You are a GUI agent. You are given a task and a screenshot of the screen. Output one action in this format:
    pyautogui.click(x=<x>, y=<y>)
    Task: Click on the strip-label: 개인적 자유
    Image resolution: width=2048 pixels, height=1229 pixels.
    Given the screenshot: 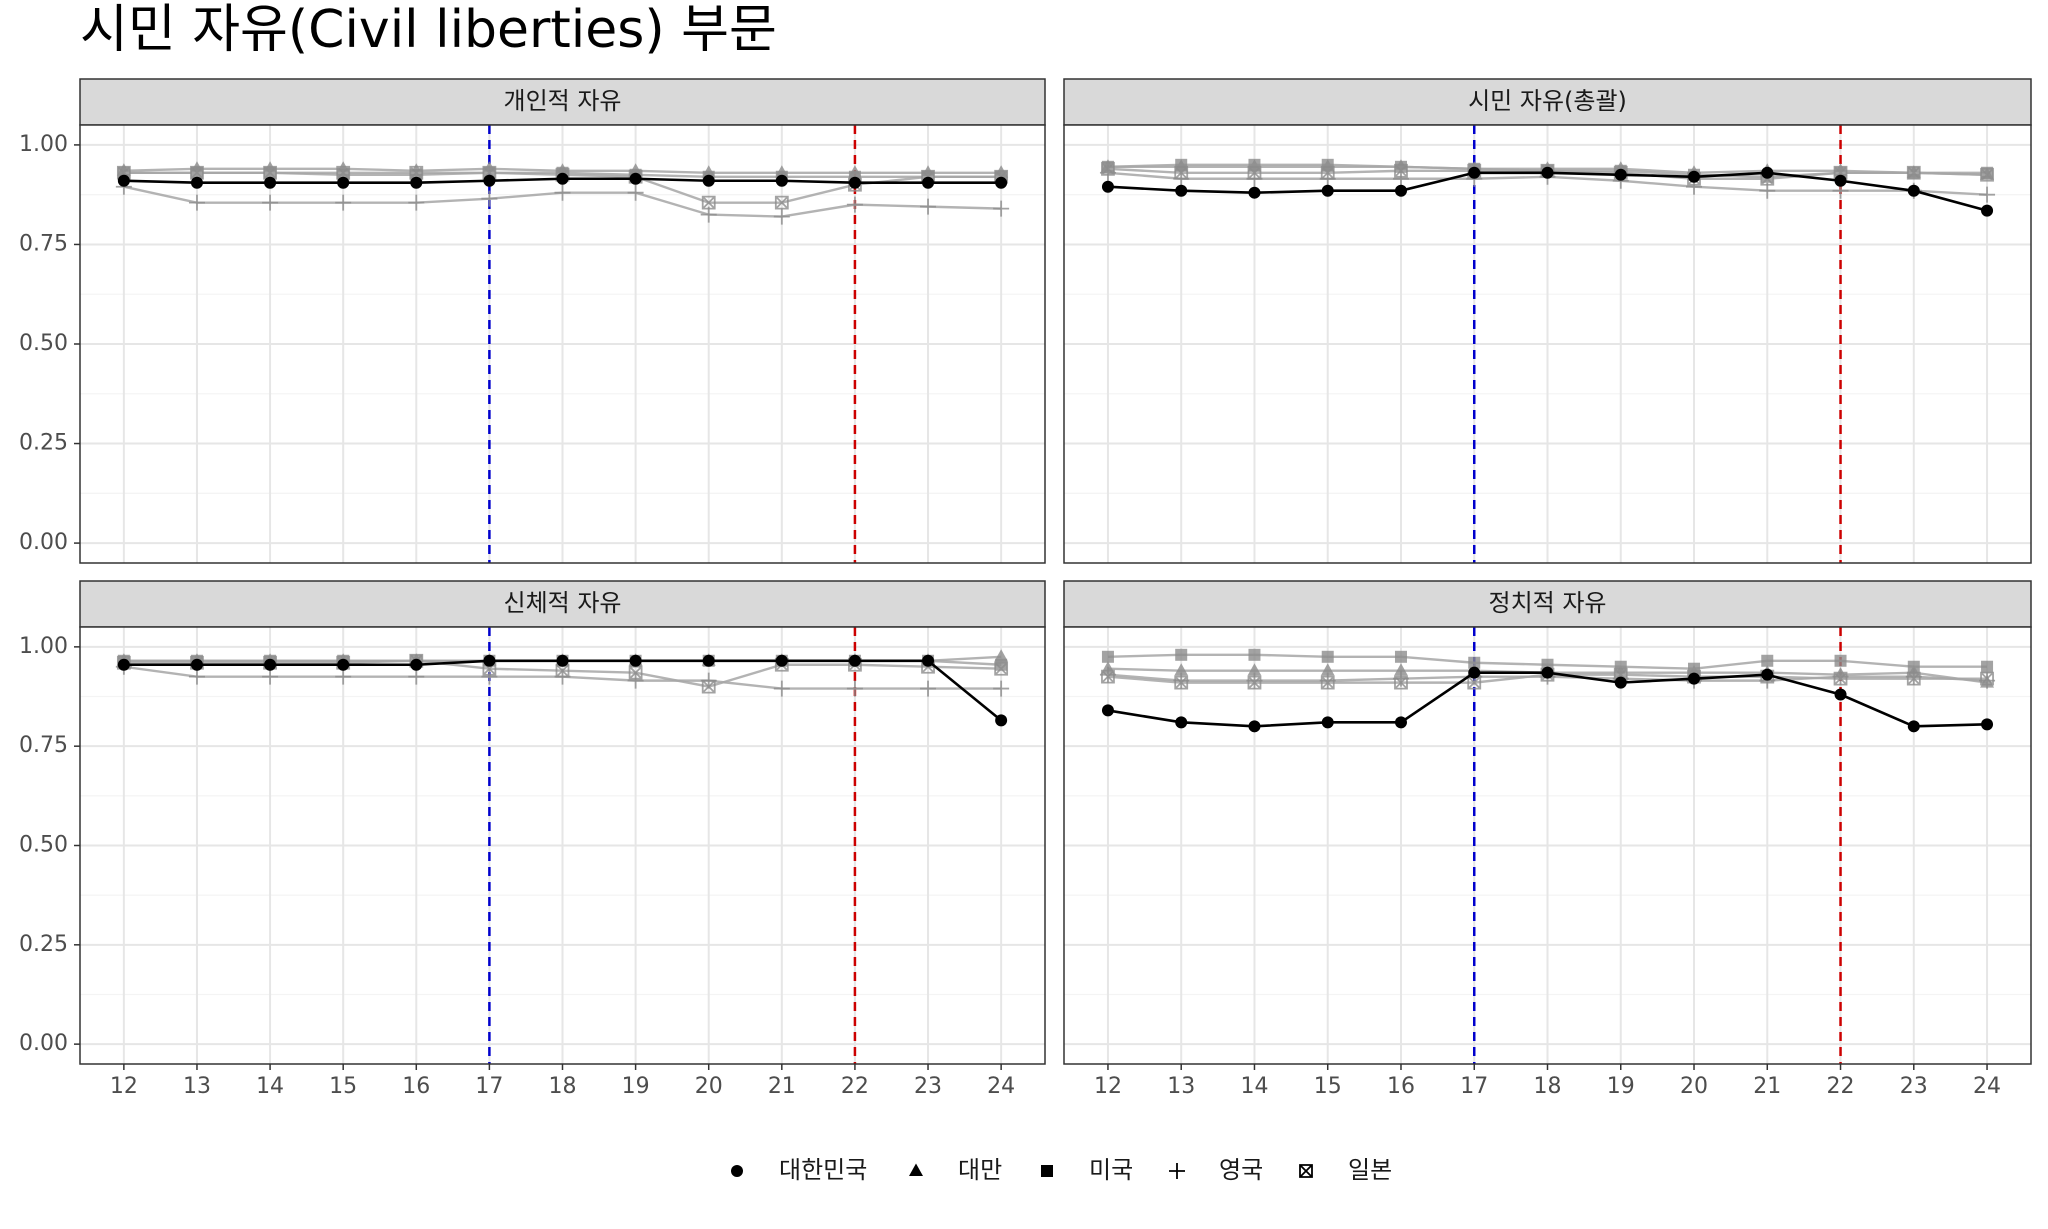 What is the action you would take?
    pyautogui.click(x=562, y=101)
    